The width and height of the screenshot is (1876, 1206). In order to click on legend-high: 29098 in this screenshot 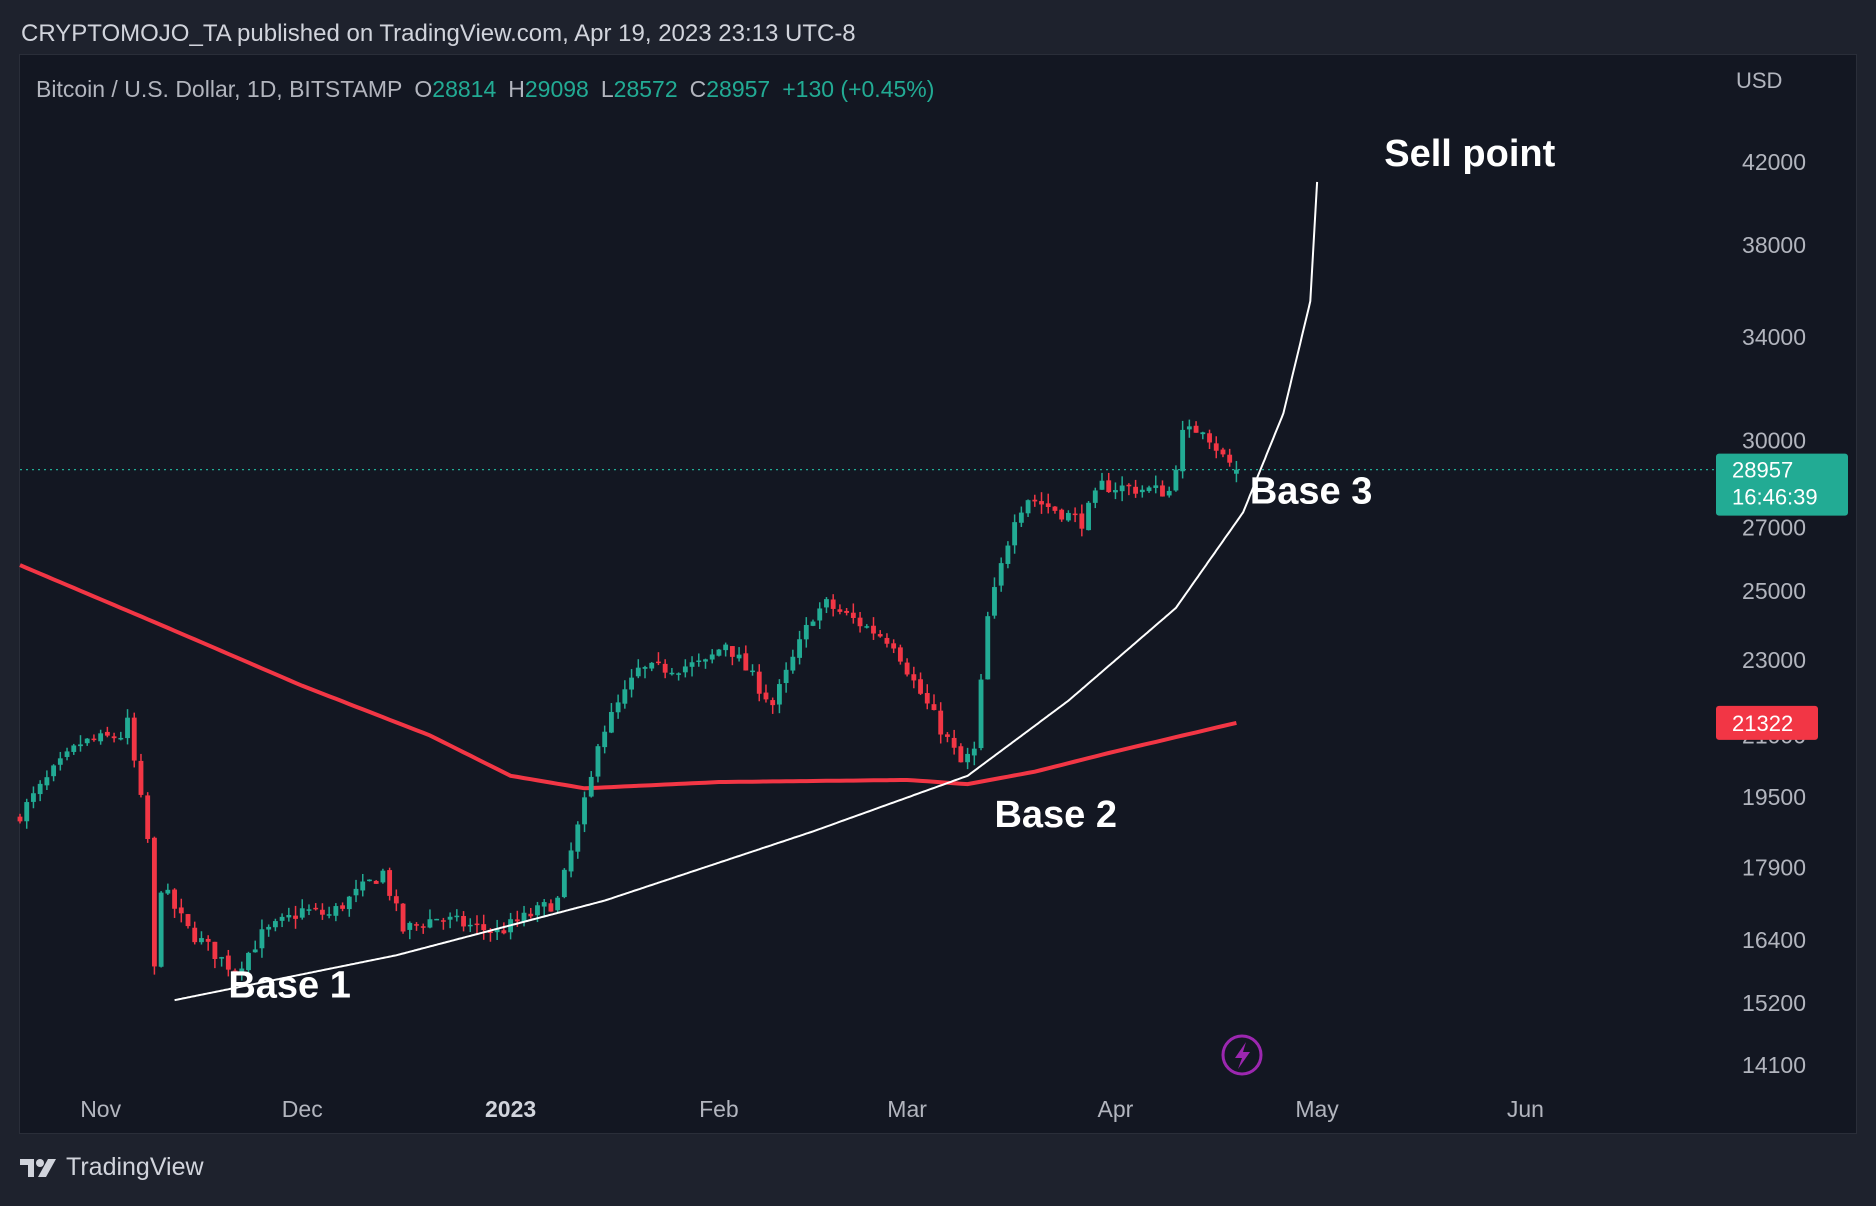, I will do `click(556, 89)`.